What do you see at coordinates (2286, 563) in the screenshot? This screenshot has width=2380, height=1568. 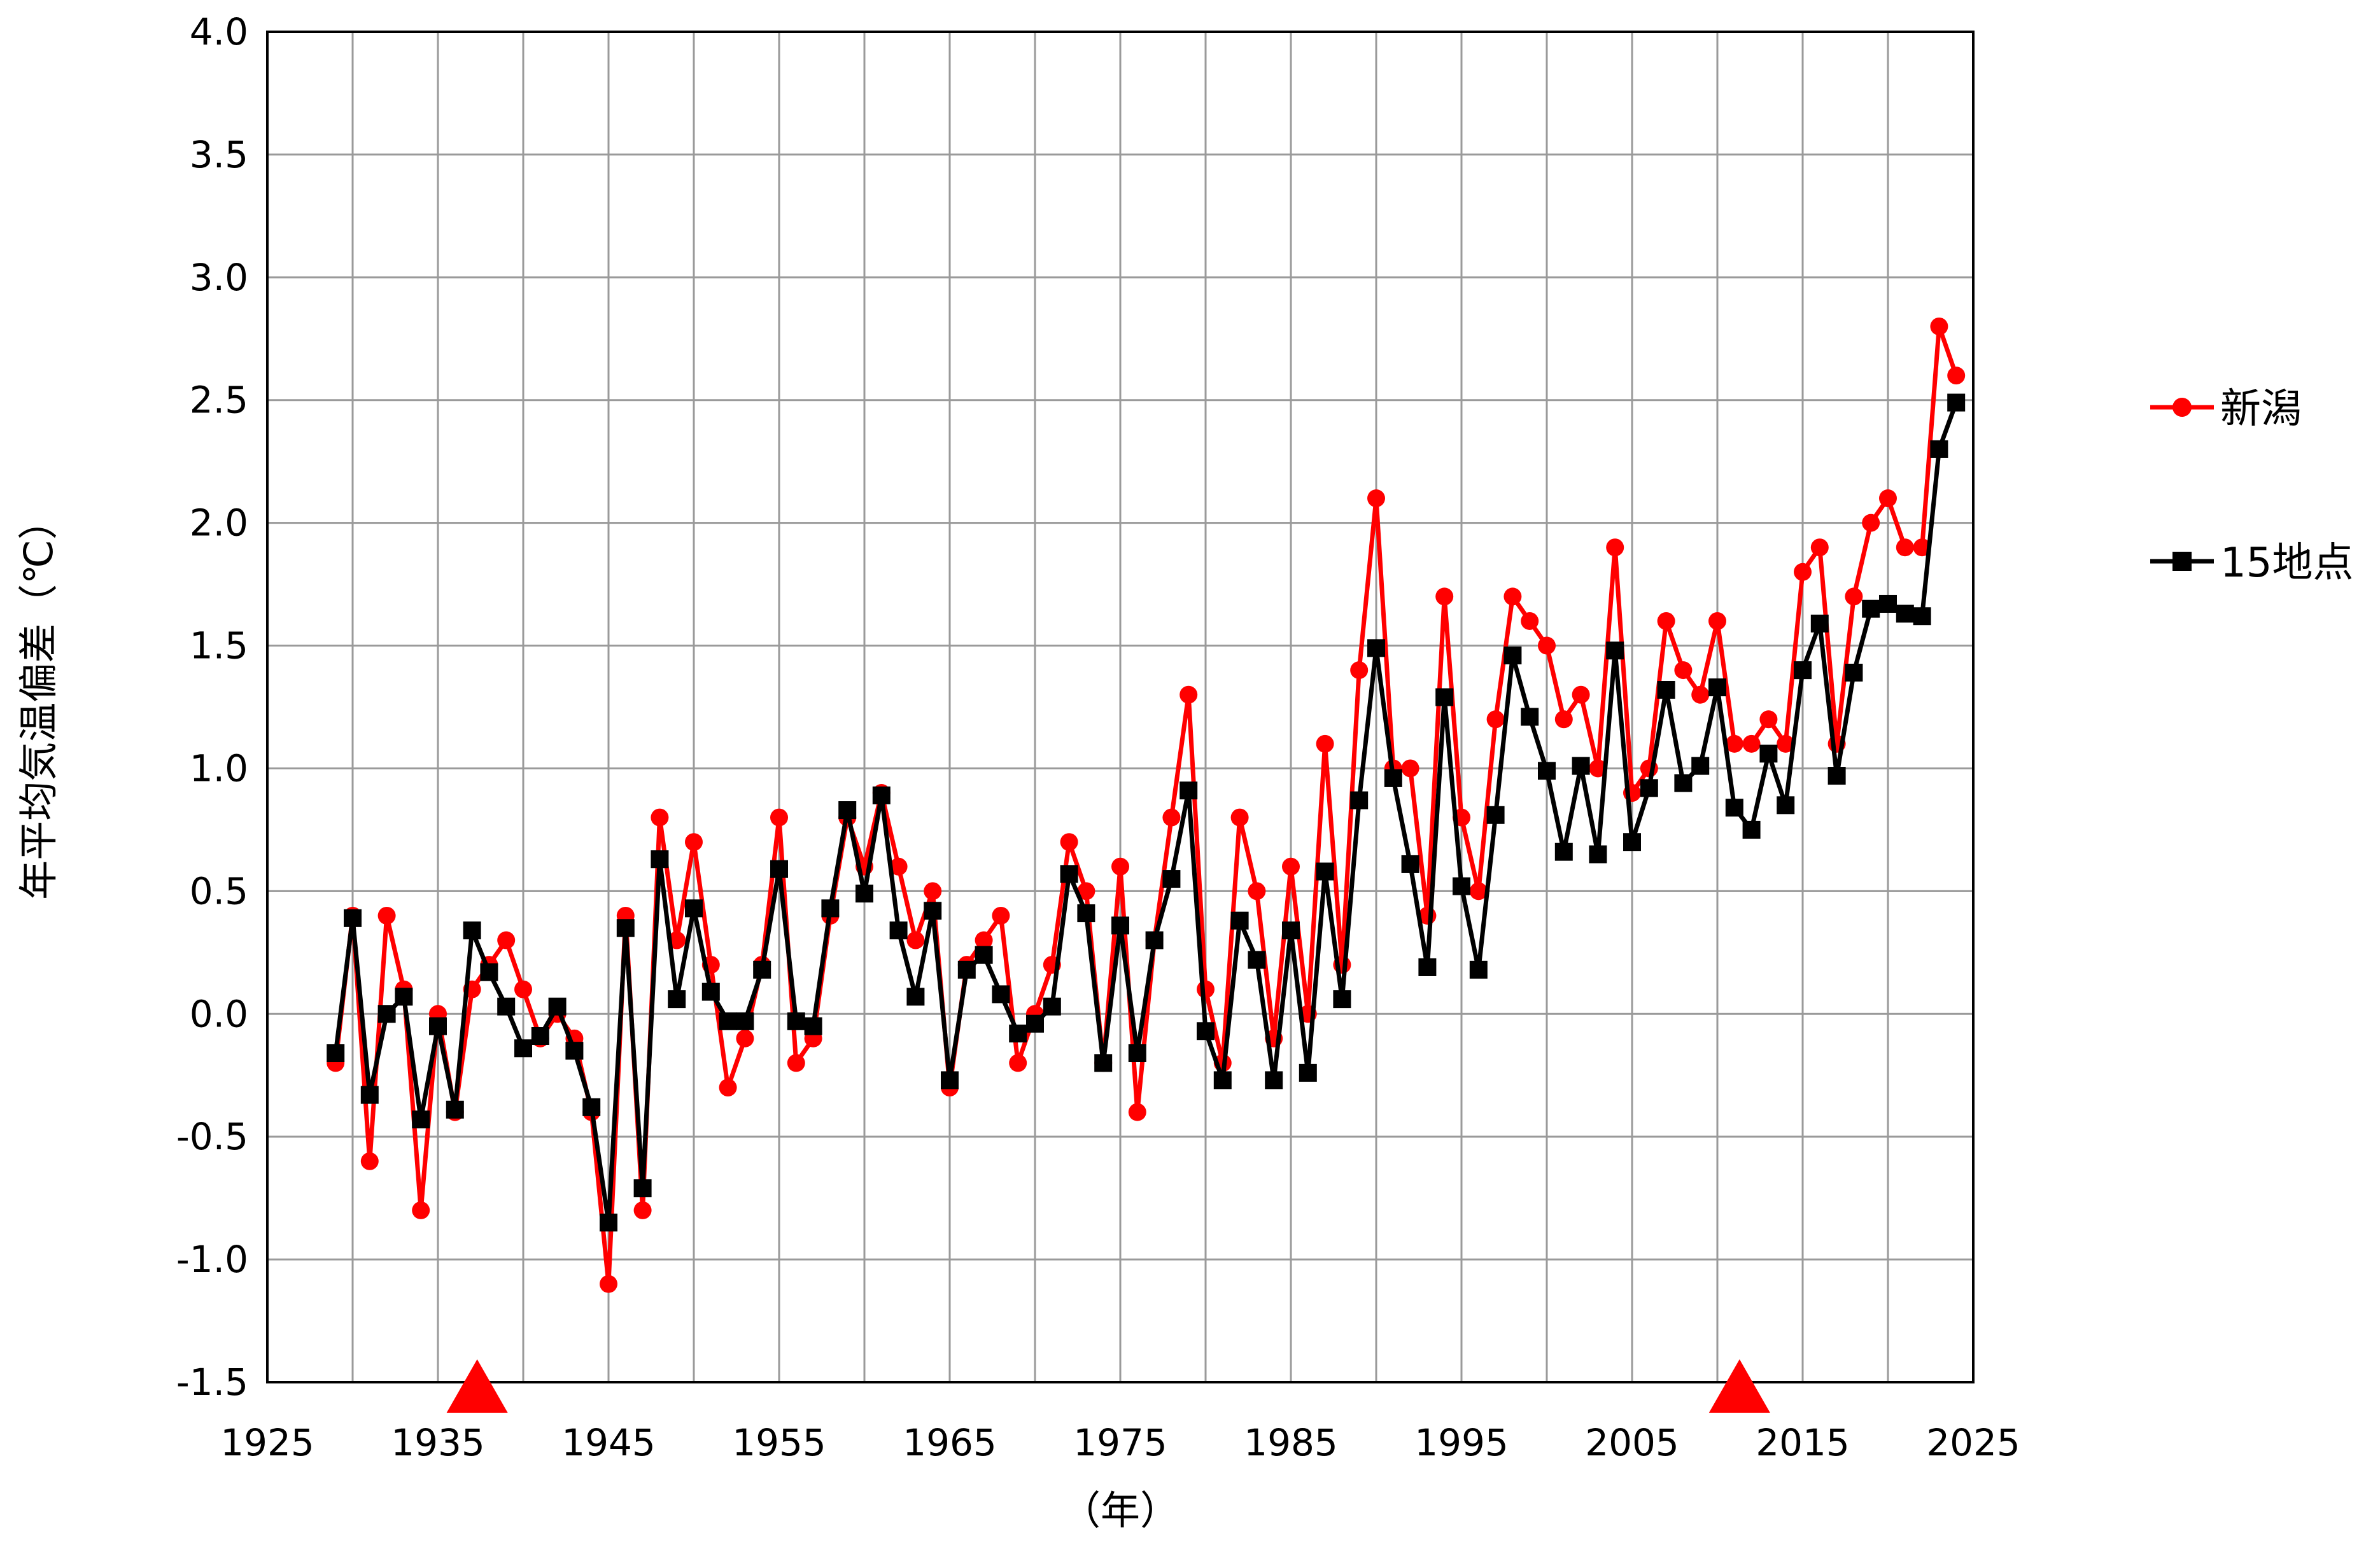 I see `legend-label: 15地点` at bounding box center [2286, 563].